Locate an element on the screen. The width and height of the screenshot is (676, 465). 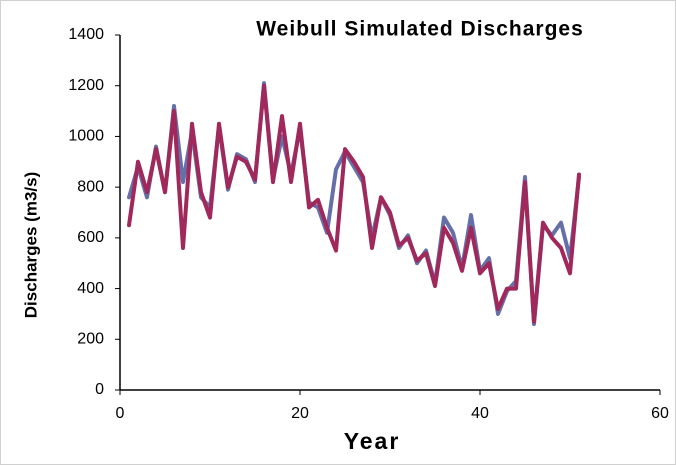
y-tick-label: 800 is located at coordinates (90, 186).